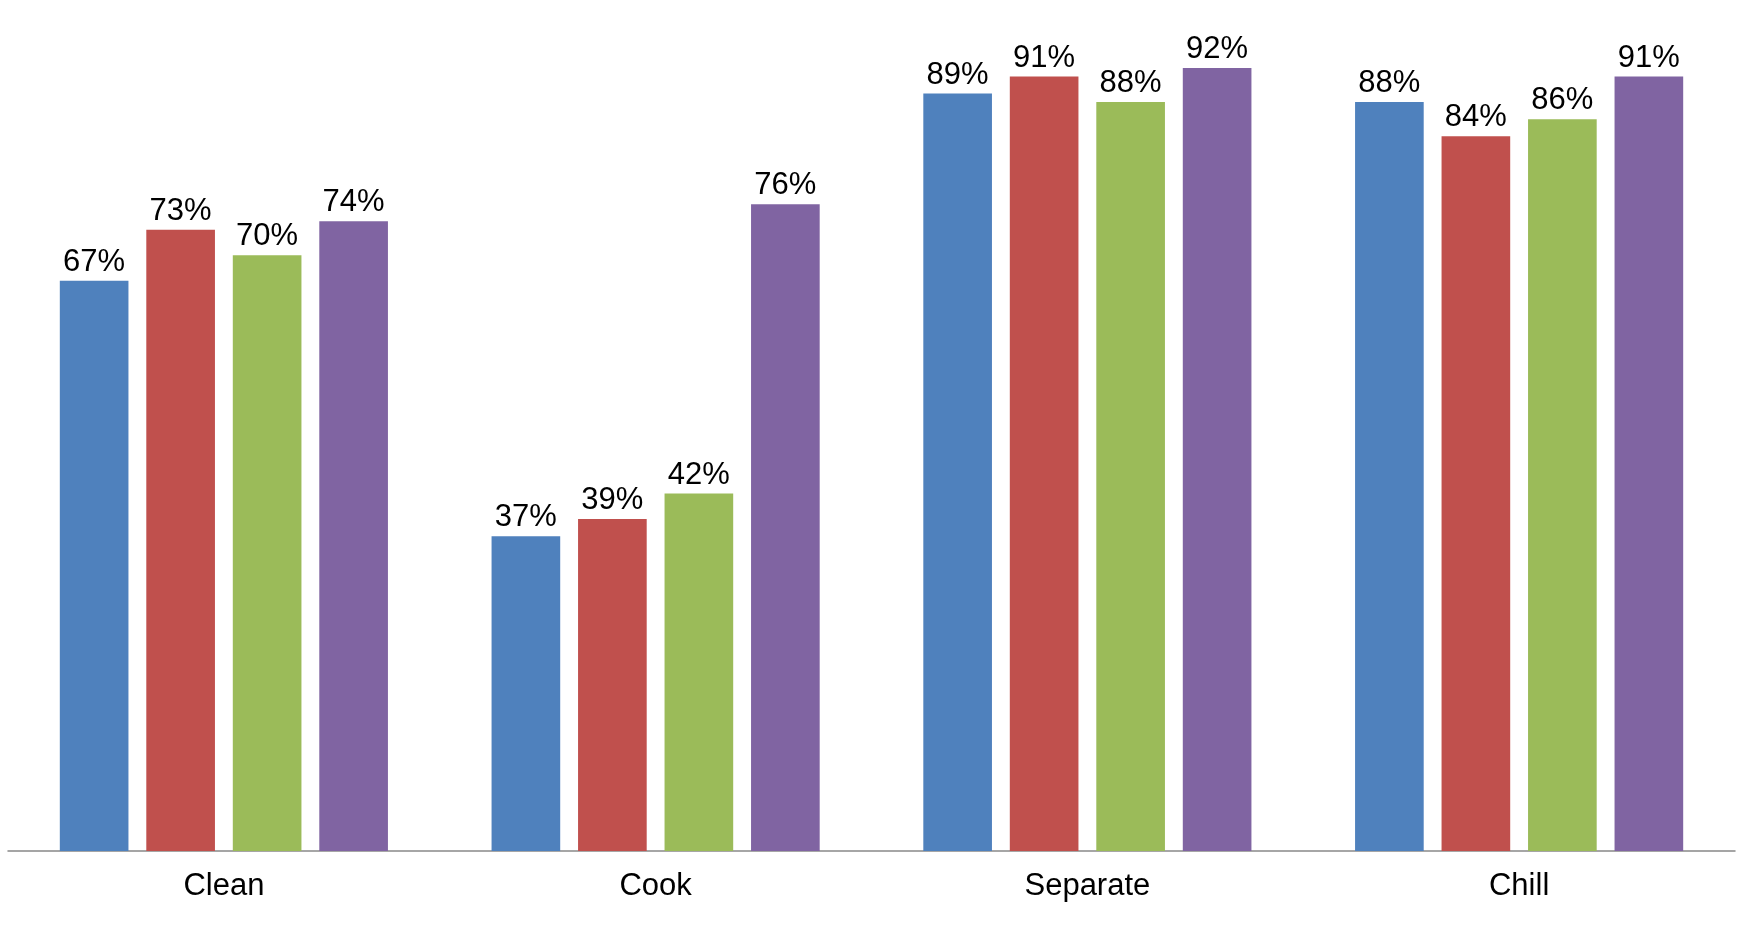 This screenshot has width=1739, height=930. What do you see at coordinates (353, 201) in the screenshot?
I see `data-label: 74%` at bounding box center [353, 201].